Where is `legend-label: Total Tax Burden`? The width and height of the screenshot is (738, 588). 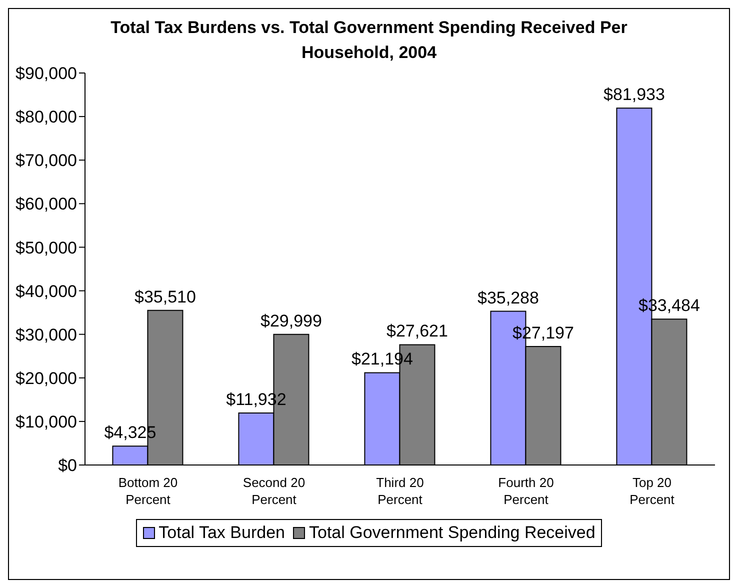 legend-label: Total Tax Burden is located at coordinates (221, 533).